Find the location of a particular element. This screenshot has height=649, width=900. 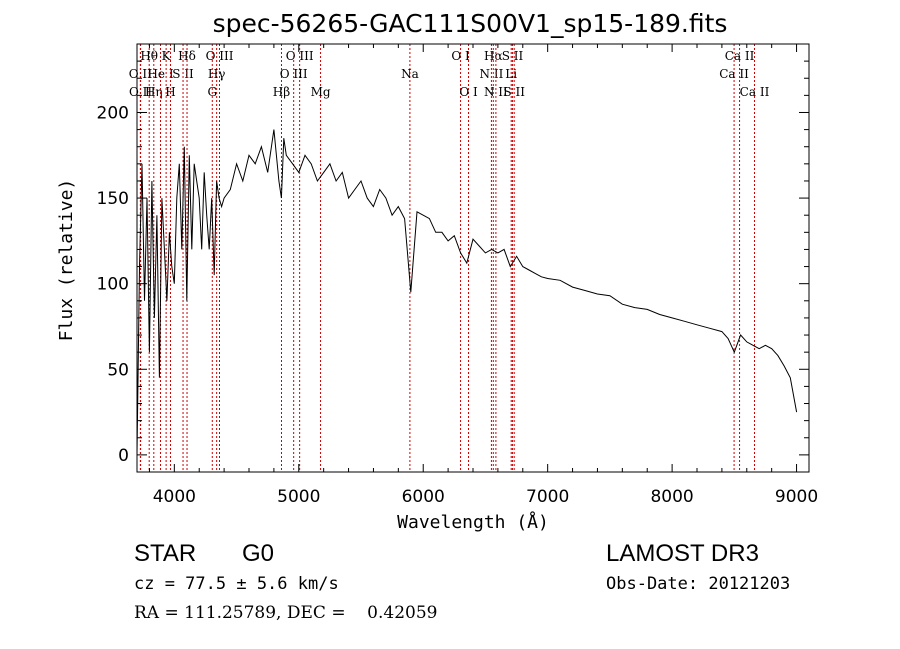

spectral-line-label: Mg is located at coordinates (321, 92).